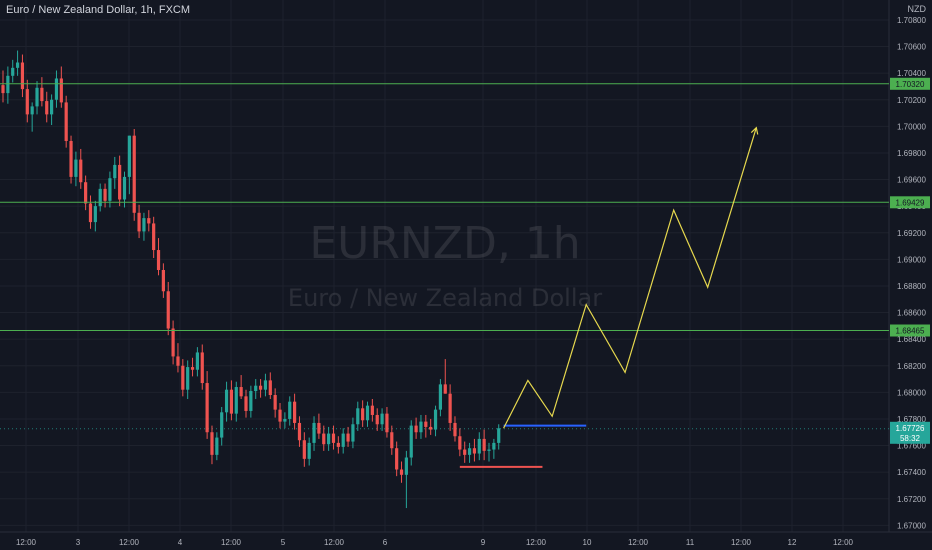 Image resolution: width=932 pixels, height=550 pixels. What do you see at coordinates (911, 180) in the screenshot?
I see `y-tick-label: 1.69600` at bounding box center [911, 180].